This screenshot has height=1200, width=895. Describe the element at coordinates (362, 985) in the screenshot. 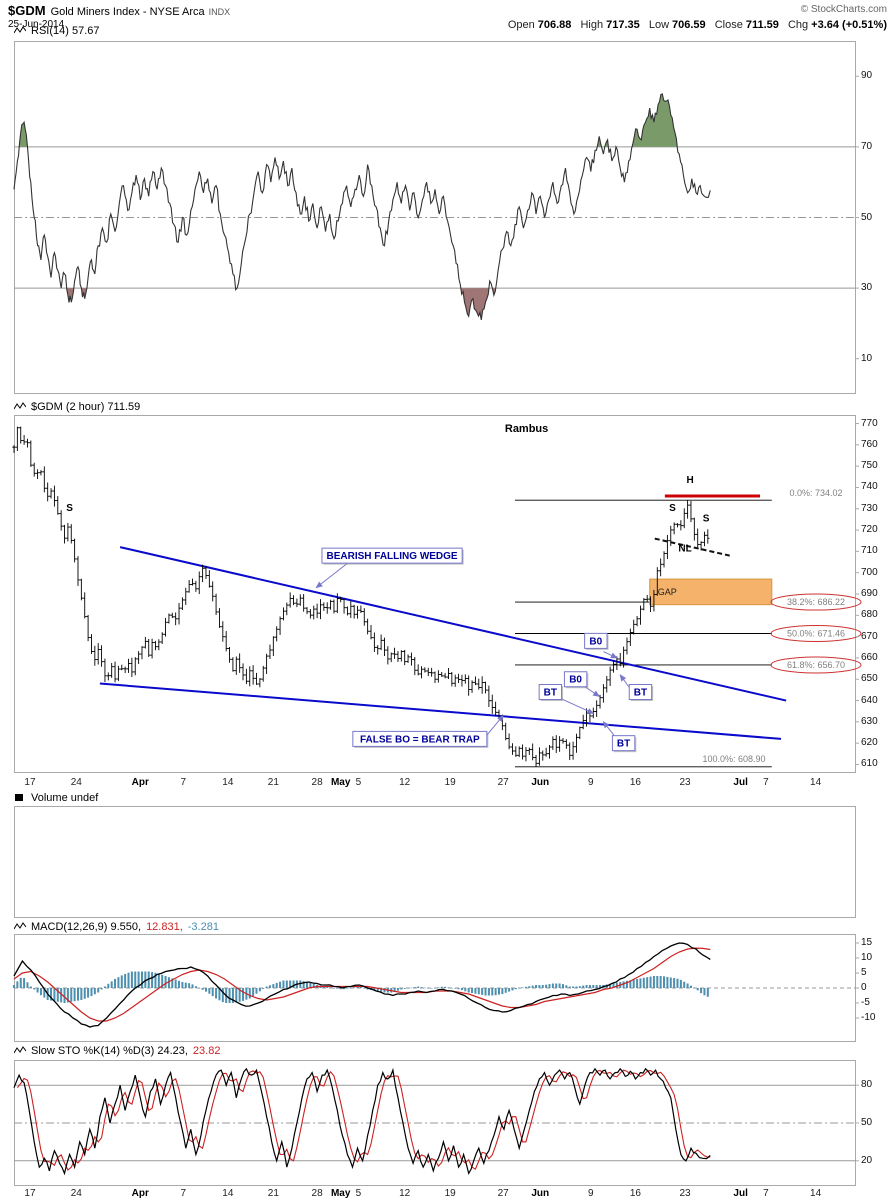

I see `macd-line` at that location.